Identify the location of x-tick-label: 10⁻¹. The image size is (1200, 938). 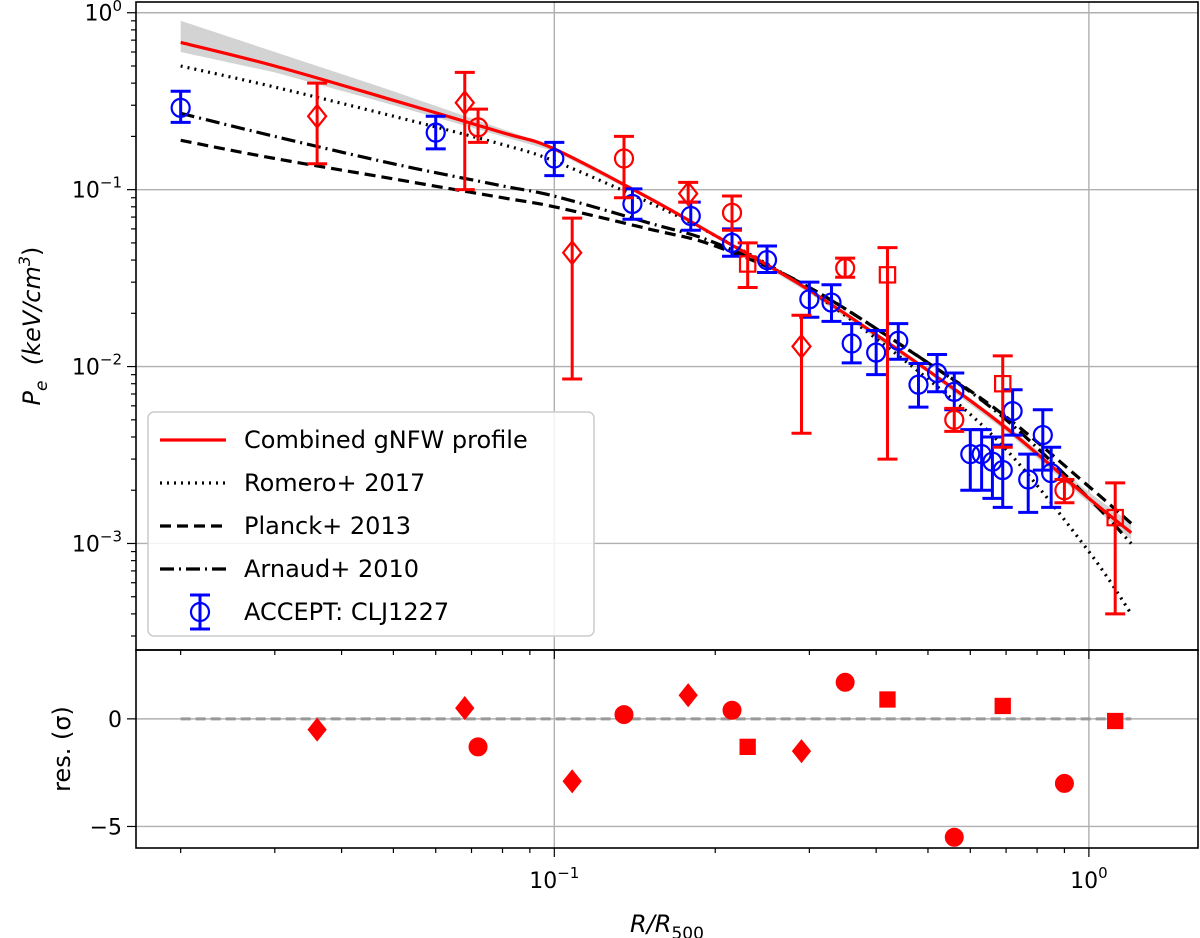
(554, 879).